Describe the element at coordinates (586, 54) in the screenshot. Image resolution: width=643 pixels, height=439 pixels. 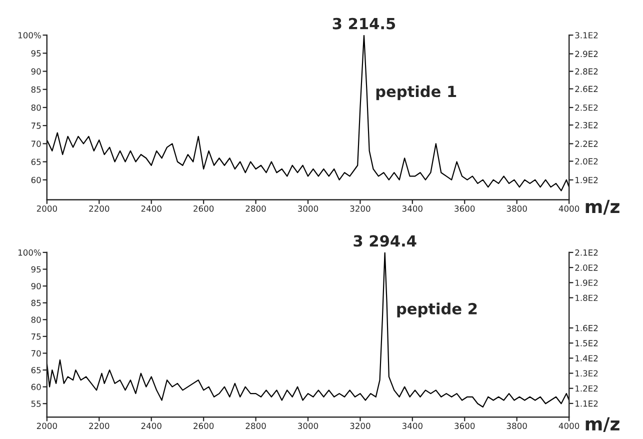
I see `y2-tick-label: 2.9E2` at that location.